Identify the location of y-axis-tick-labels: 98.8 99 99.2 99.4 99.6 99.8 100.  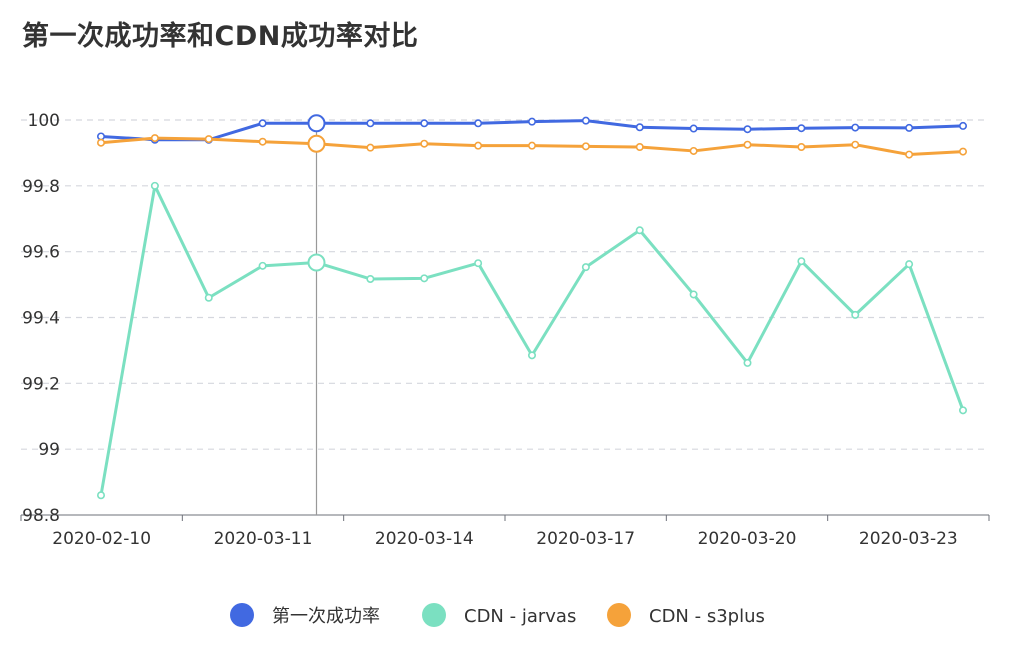
(41, 318).